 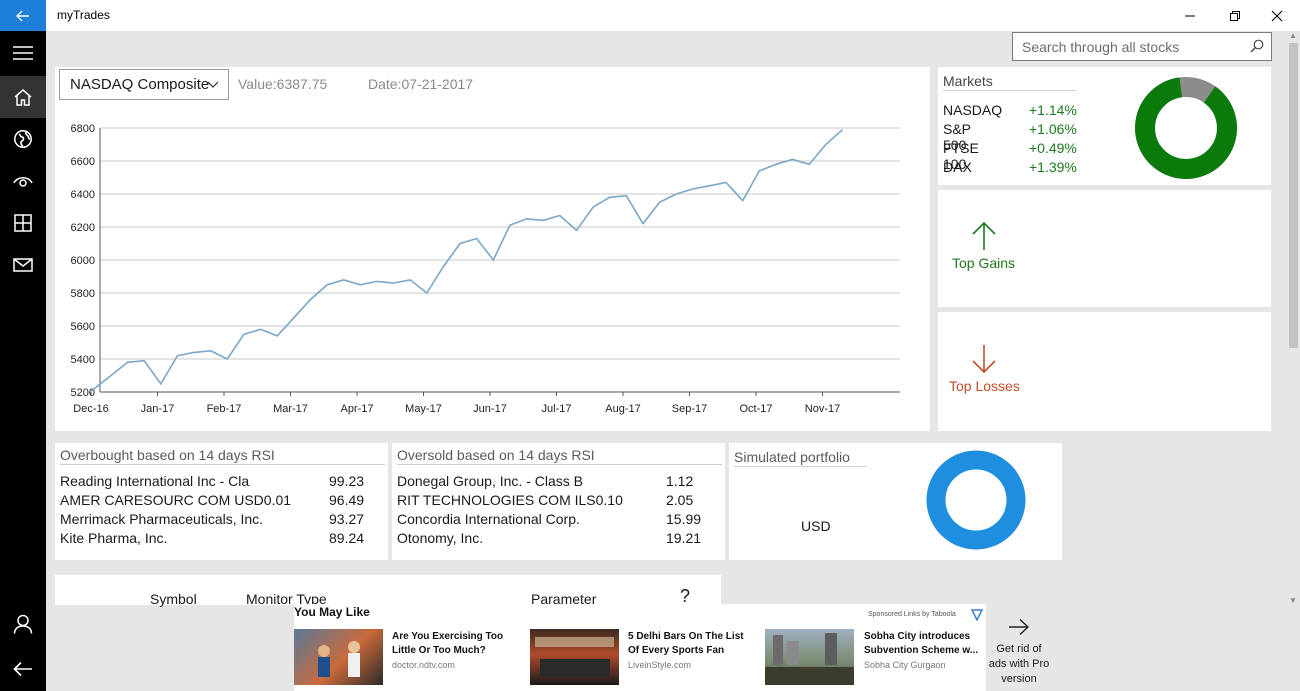 I want to click on oversold-stock-value: 2.05, so click(x=680, y=500).